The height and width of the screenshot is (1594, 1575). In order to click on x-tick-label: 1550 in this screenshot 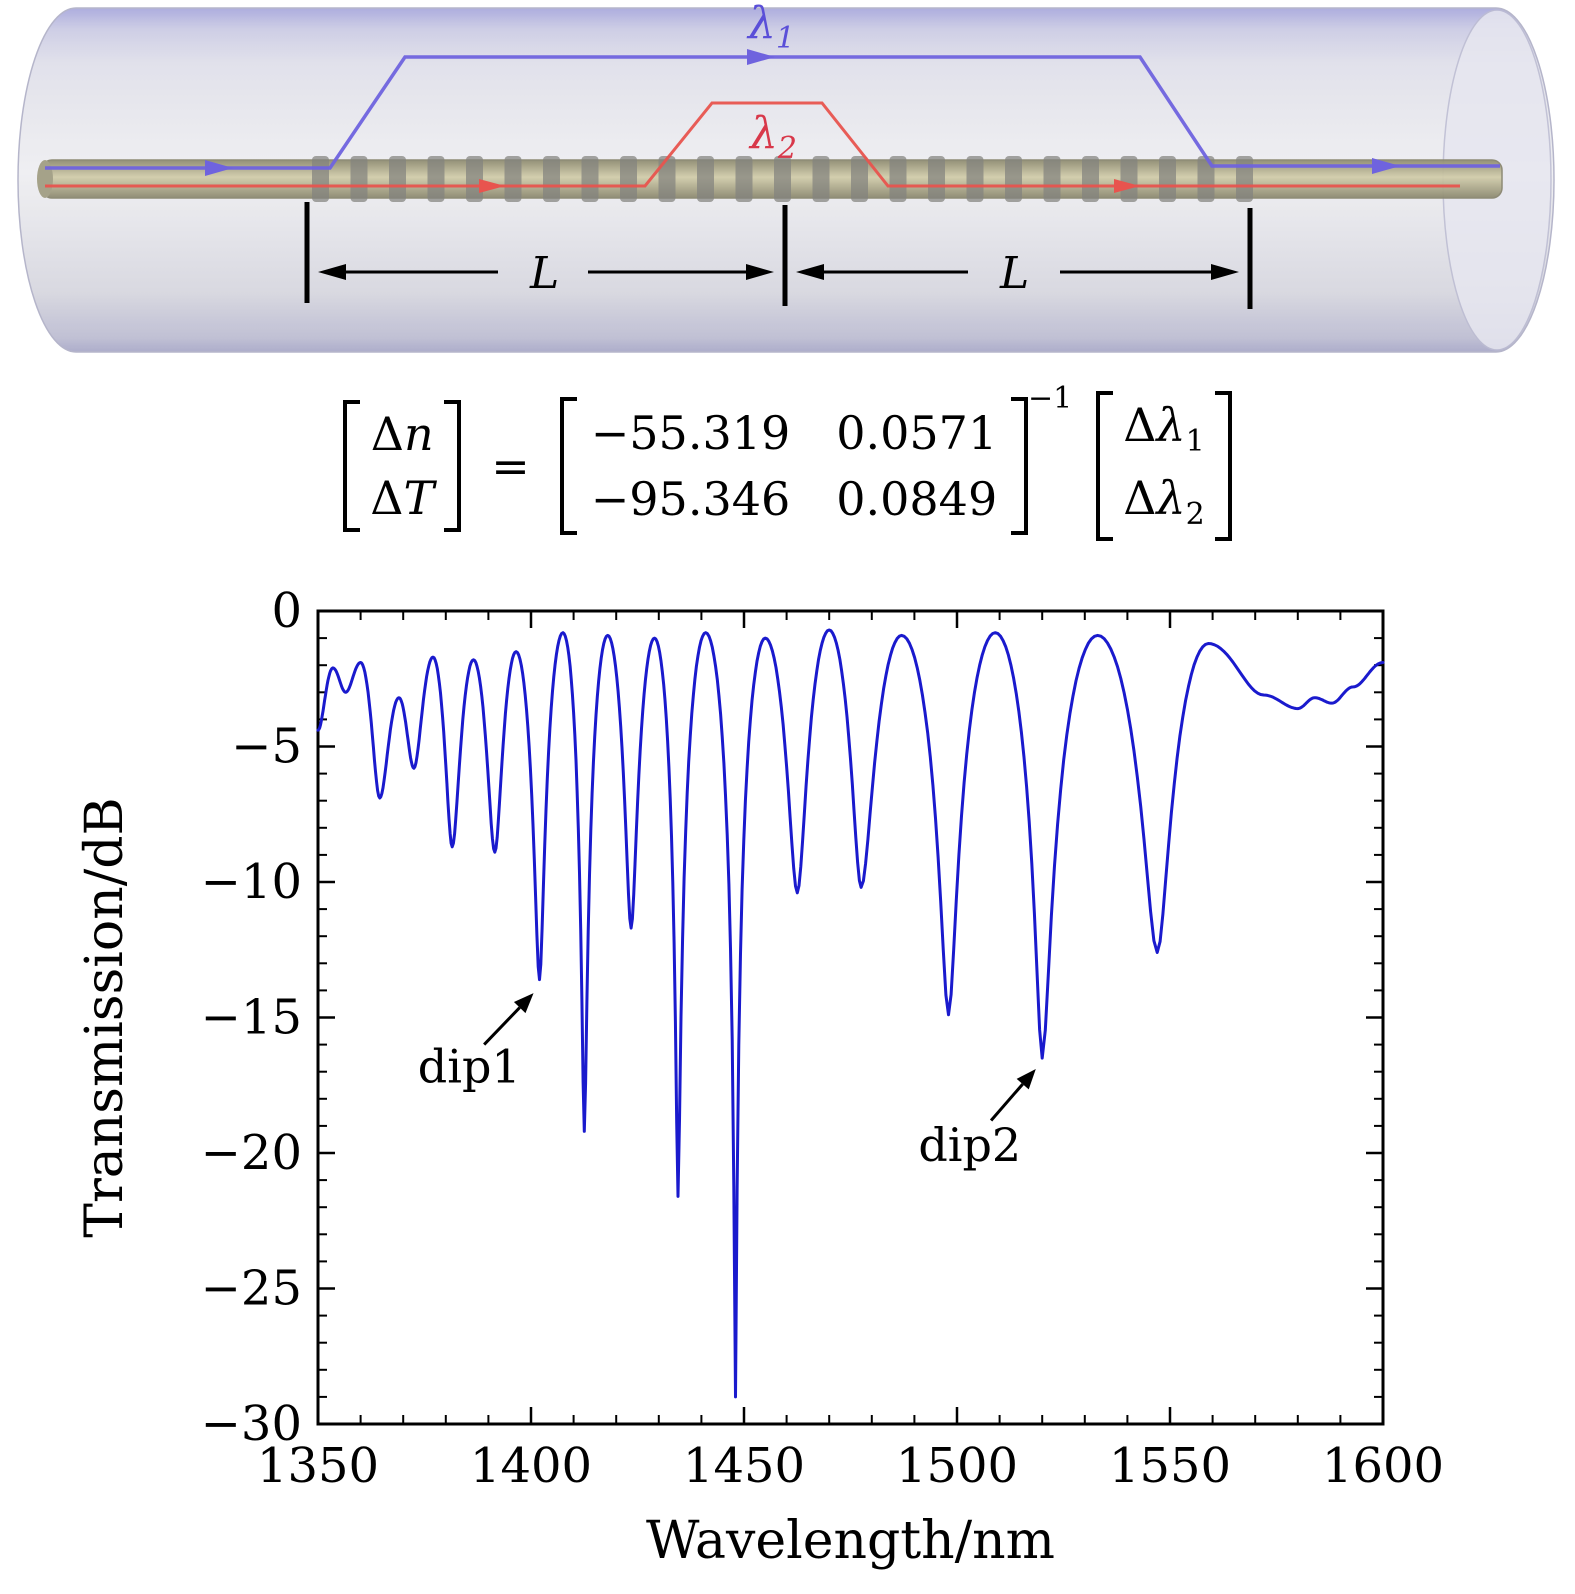, I will do `click(1170, 1466)`.